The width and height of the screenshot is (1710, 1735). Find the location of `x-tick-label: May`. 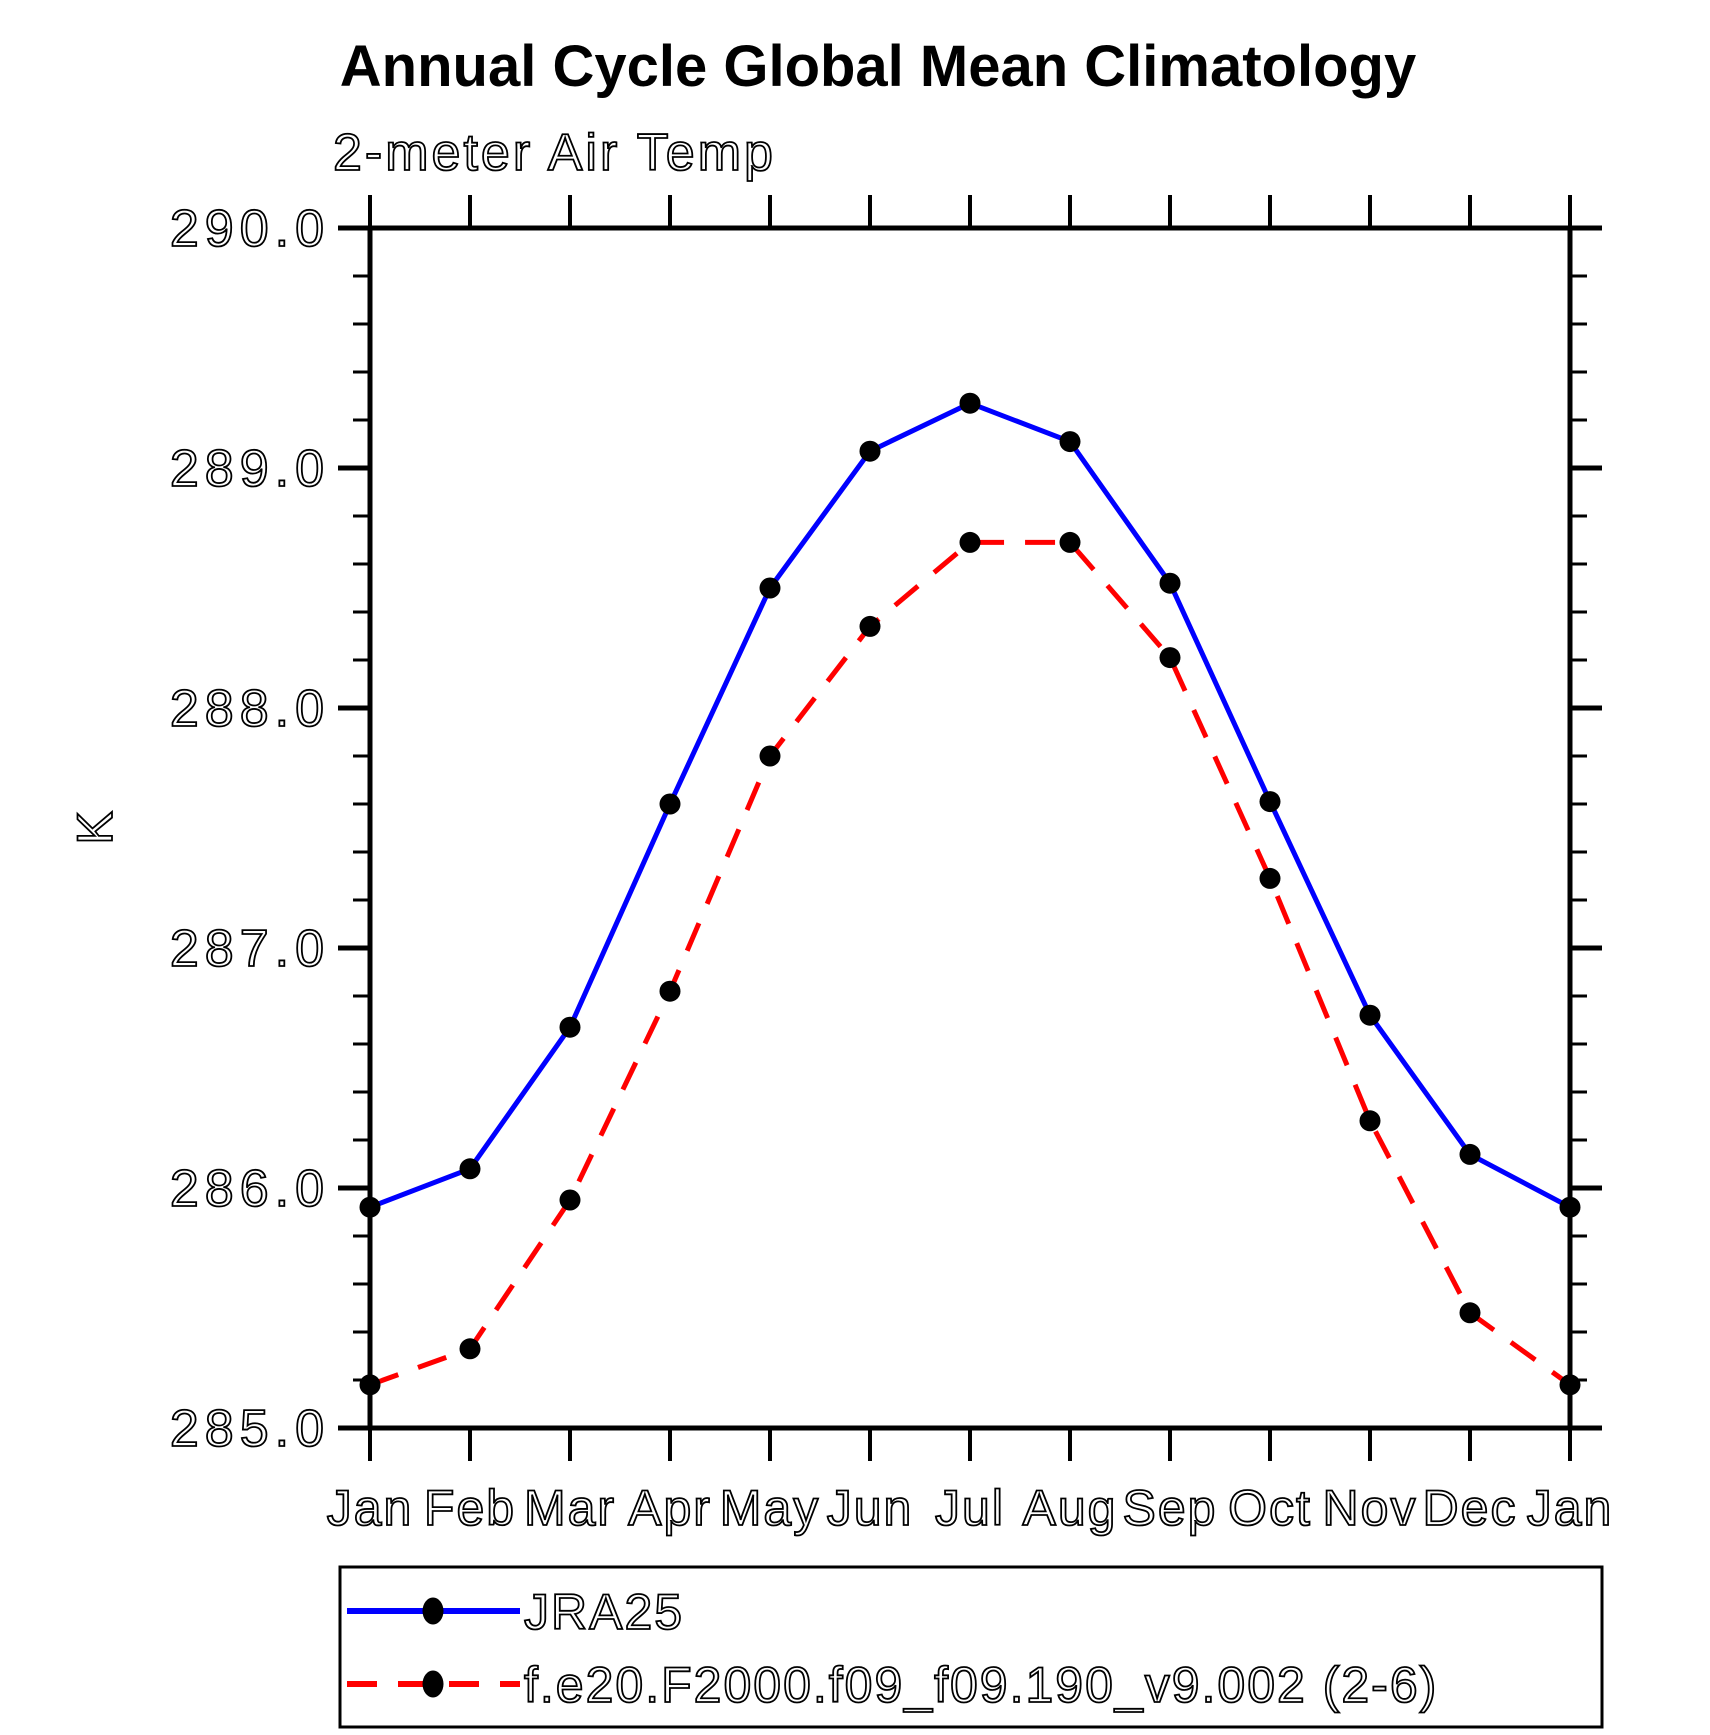

x-tick-label: May is located at coordinates (770, 1508).